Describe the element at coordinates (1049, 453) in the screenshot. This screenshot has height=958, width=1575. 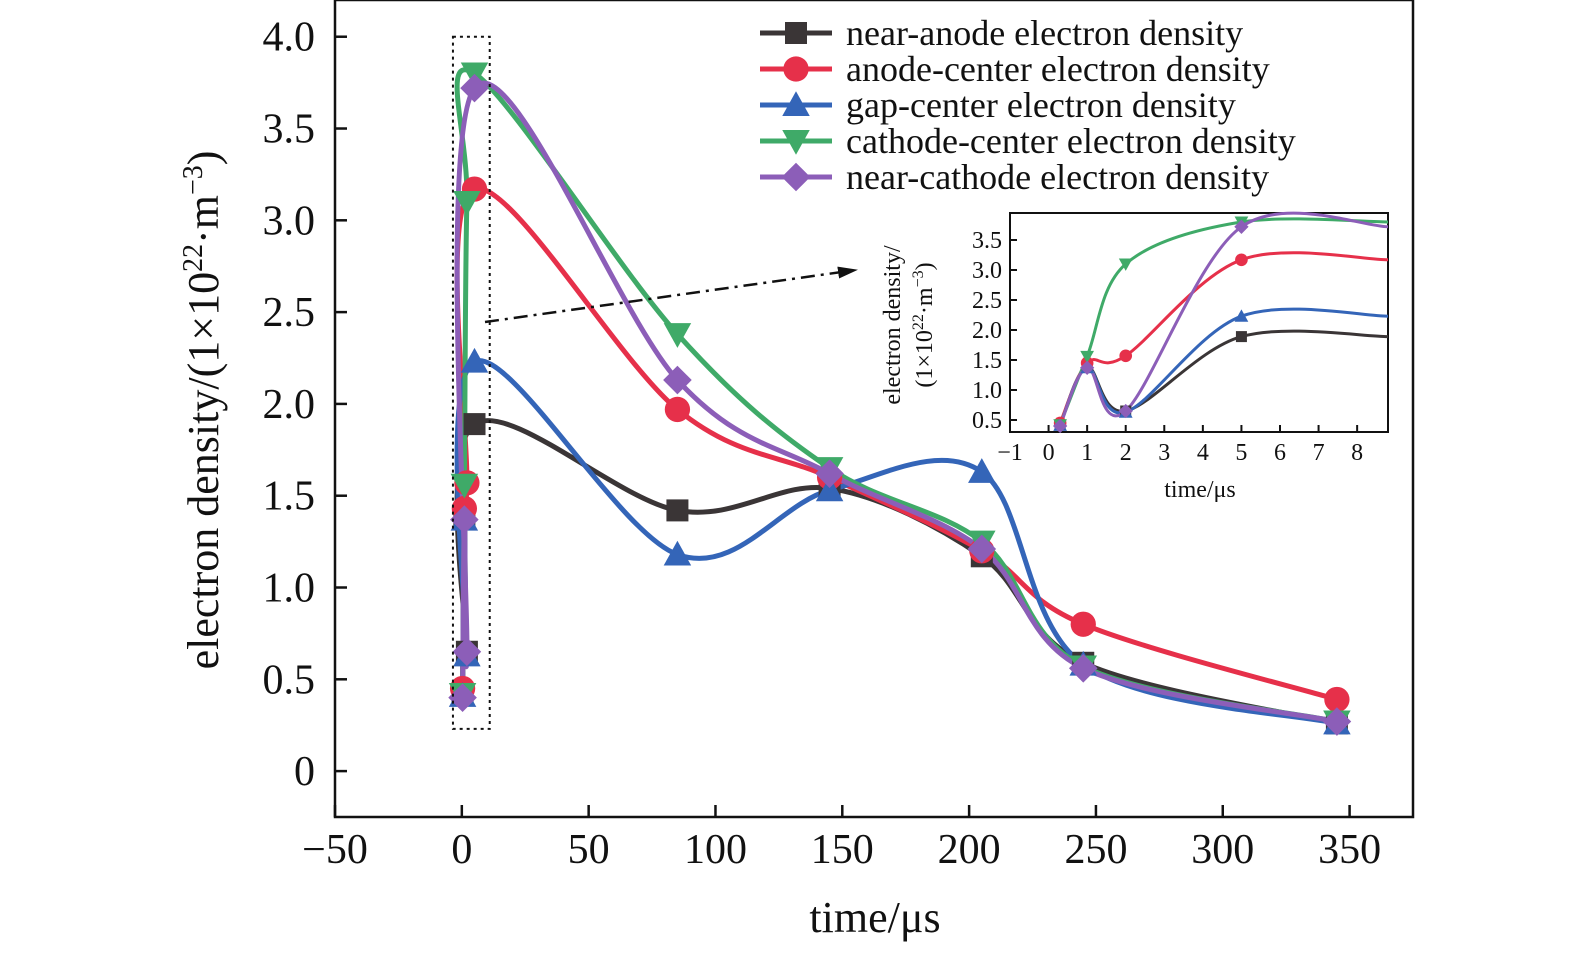
I see `inset-x-tick-label: 0` at that location.